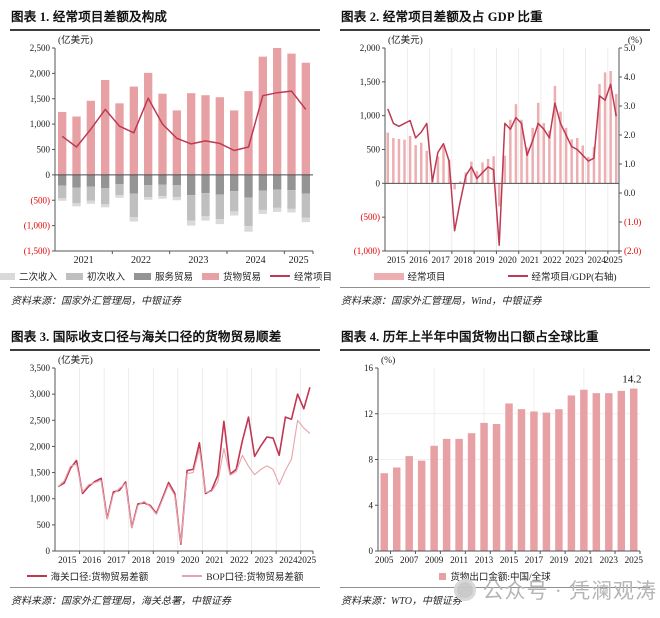 Image resolution: width=660 pixels, height=618 pixels. What do you see at coordinates (40, 368) in the screenshot?
I see `svg-text: 3,500` at bounding box center [40, 368].